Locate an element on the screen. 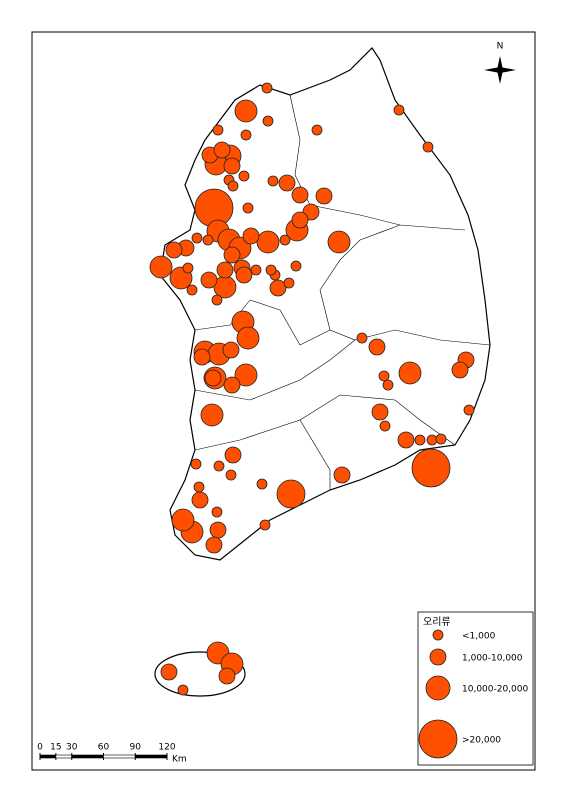 The width and height of the screenshot is (567, 801). scale-tick-label: 0 is located at coordinates (40, 748).